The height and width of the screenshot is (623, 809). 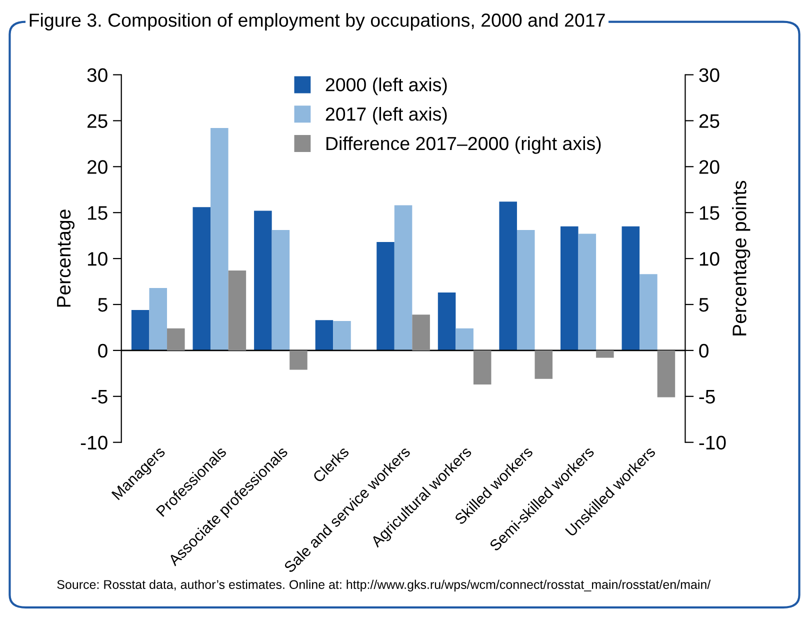 What do you see at coordinates (103, 305) in the screenshot?
I see `y-tick-label: 5` at bounding box center [103, 305].